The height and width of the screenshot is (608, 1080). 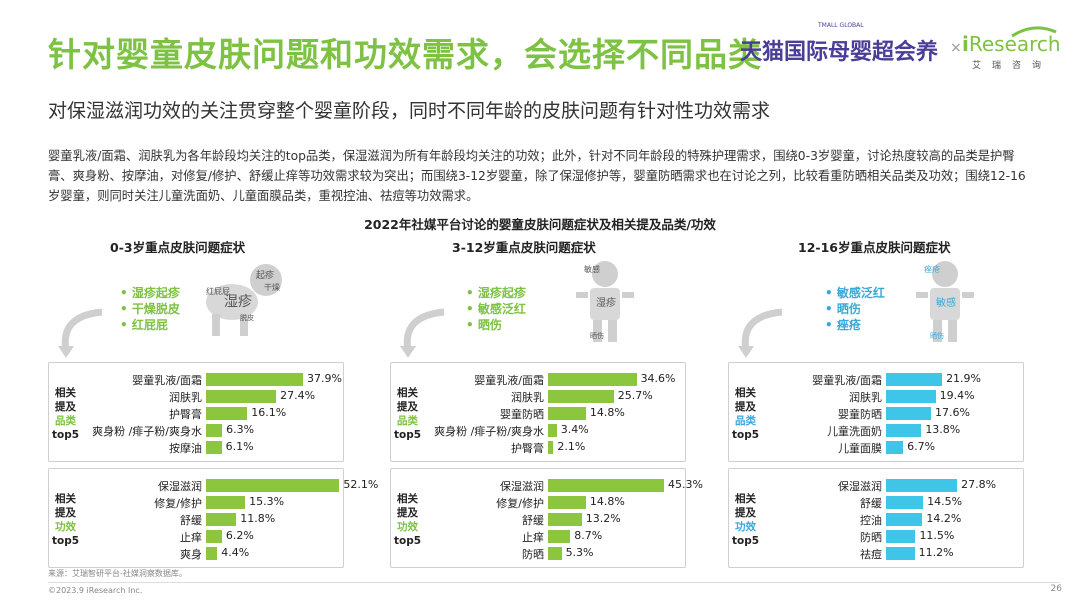 I want to click on bar-value: 6.2%, so click(x=239, y=535).